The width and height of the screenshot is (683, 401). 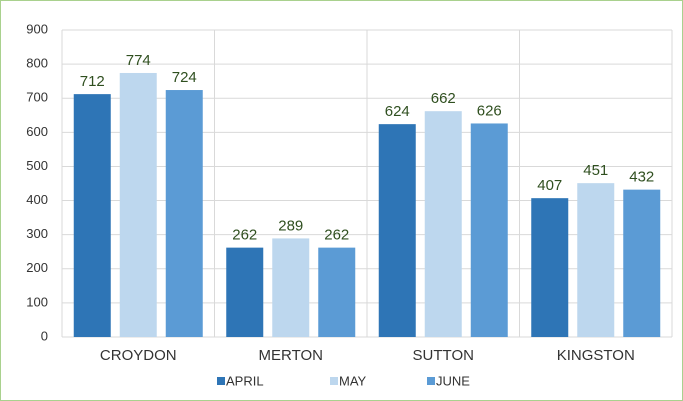 I want to click on data-label: 712, so click(x=92, y=81).